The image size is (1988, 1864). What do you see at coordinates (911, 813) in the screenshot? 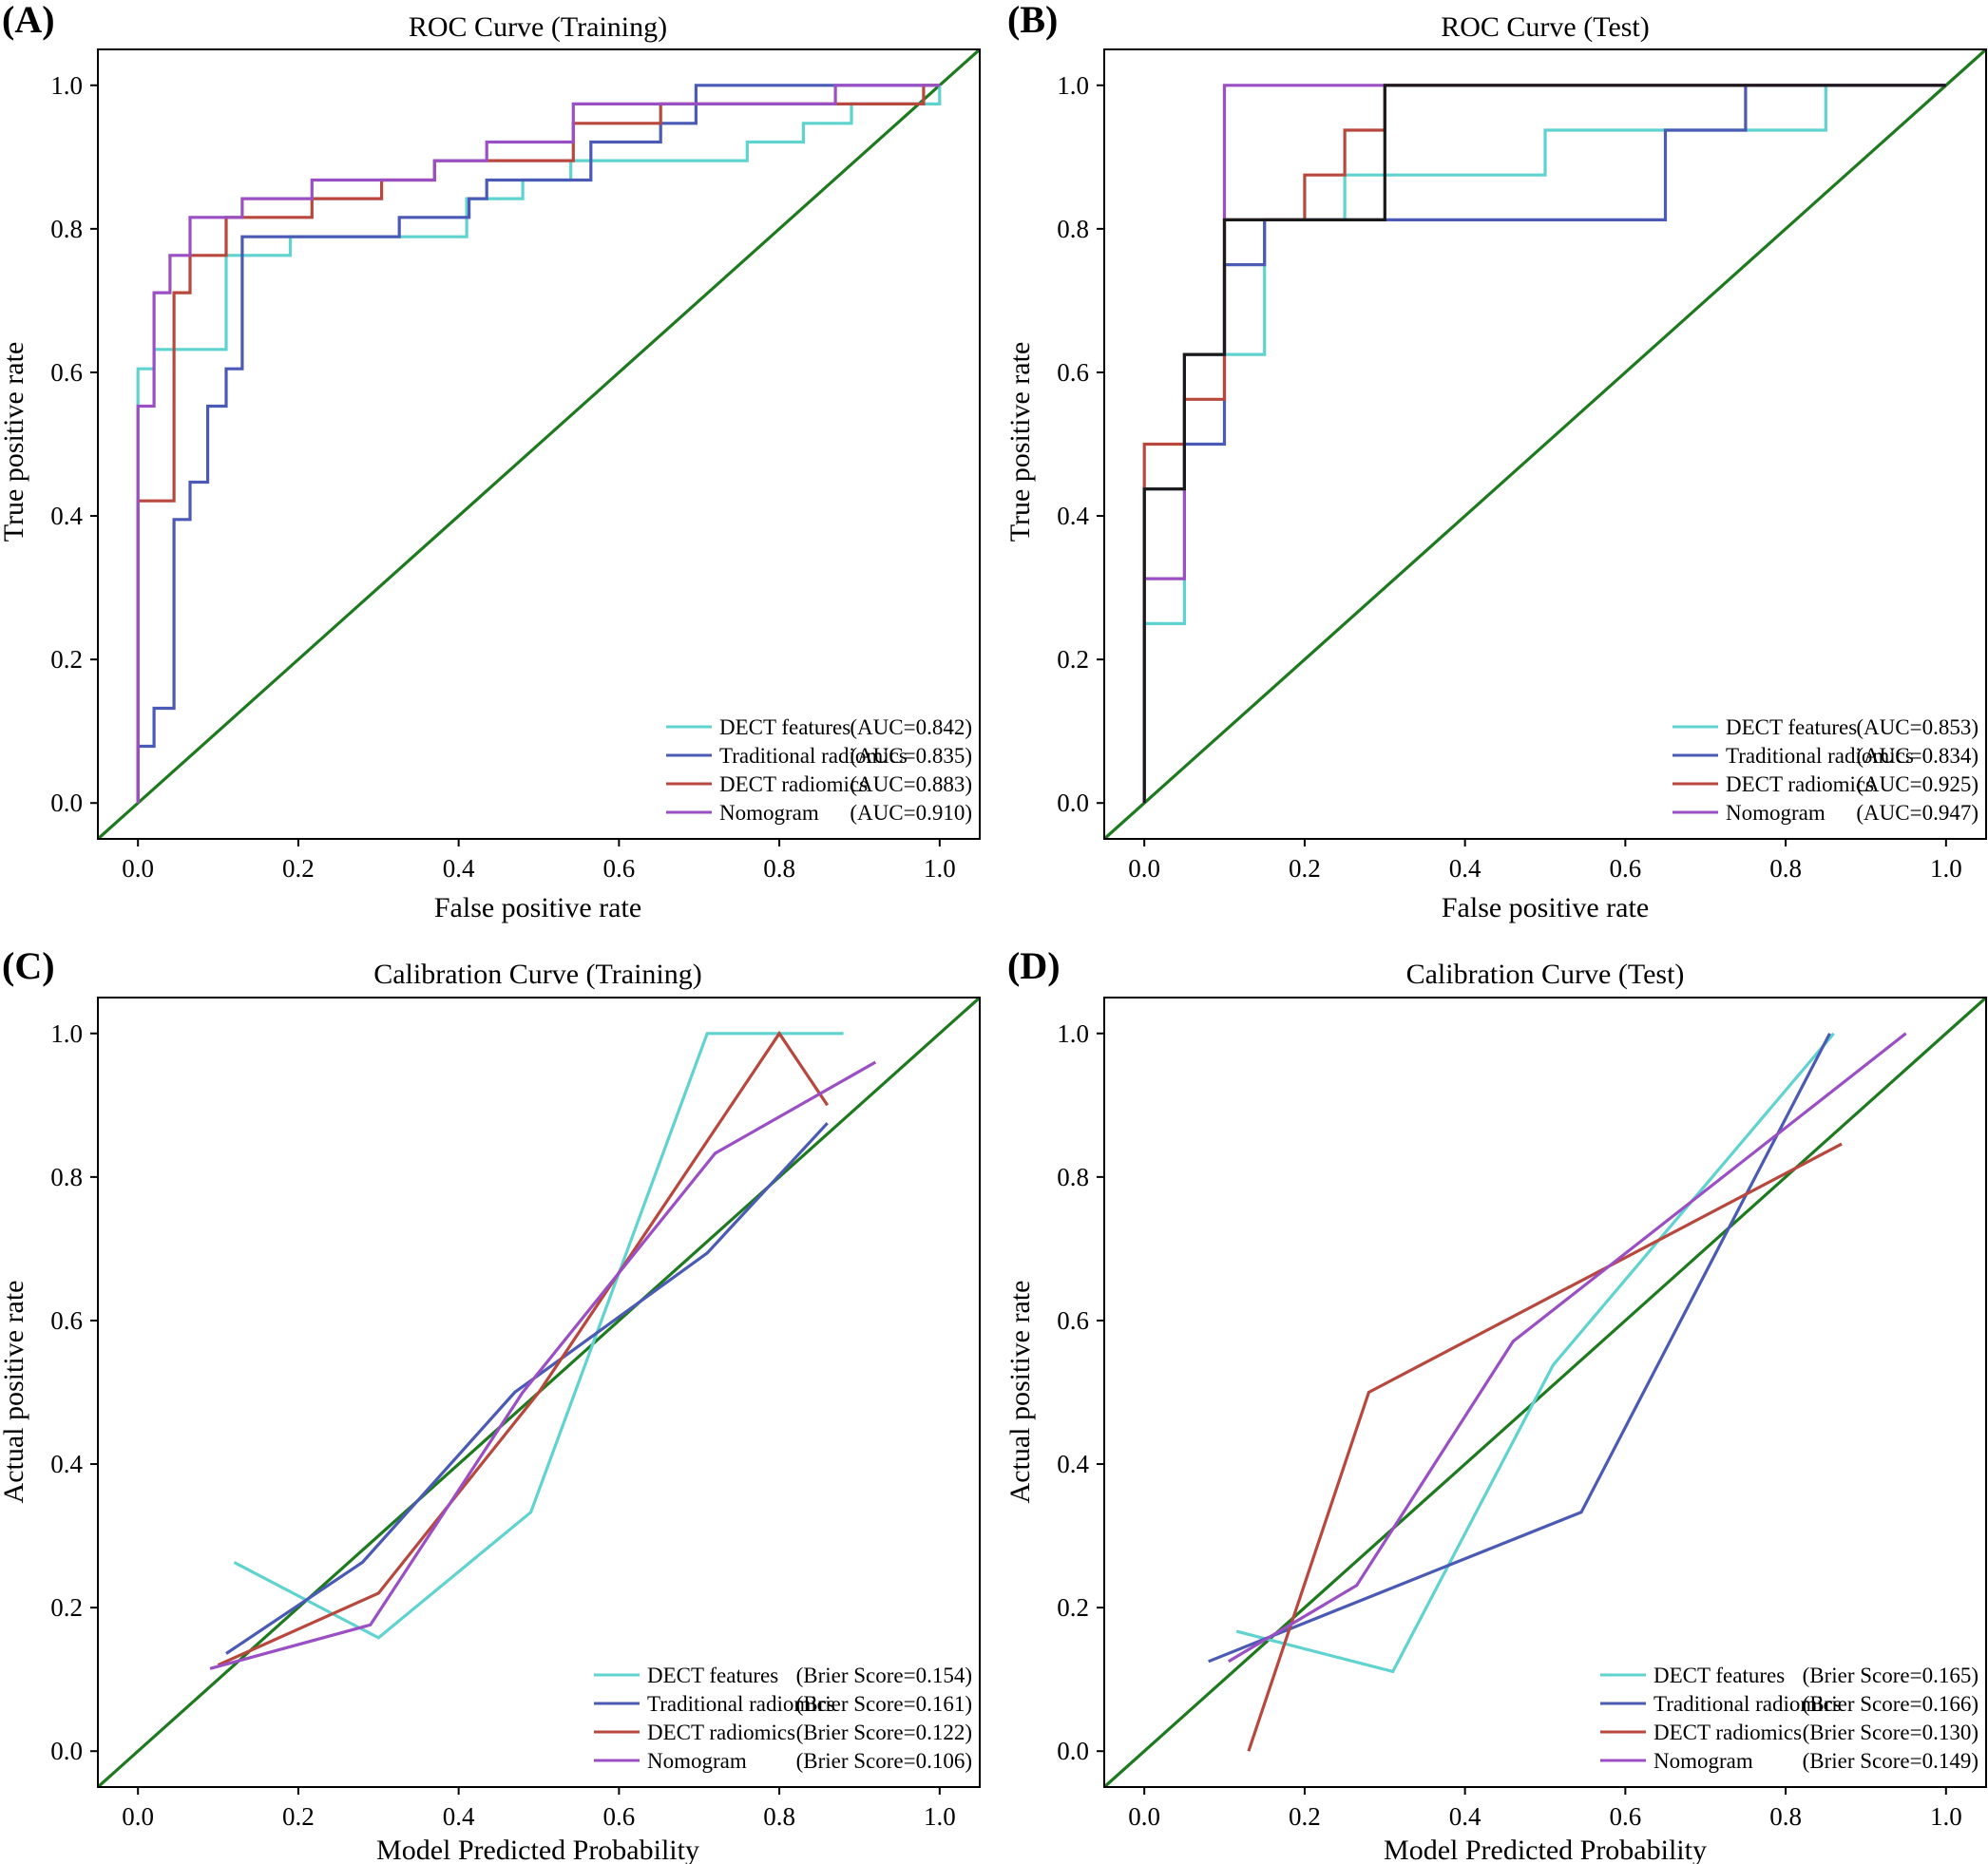
I see `legend-metric-nomogram: (AUC=0.910)` at bounding box center [911, 813].